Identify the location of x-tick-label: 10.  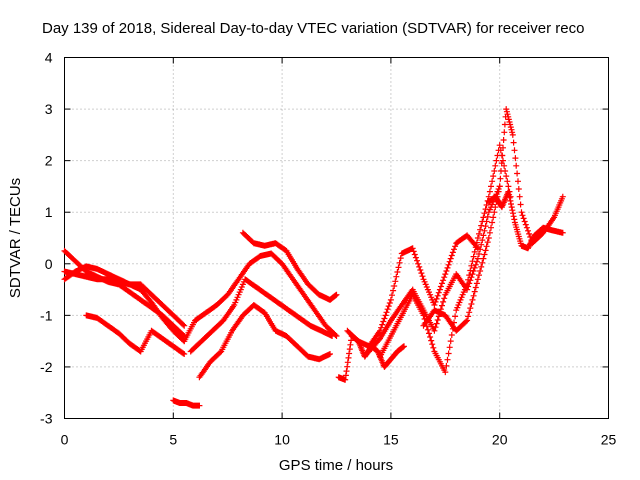
(282, 440).